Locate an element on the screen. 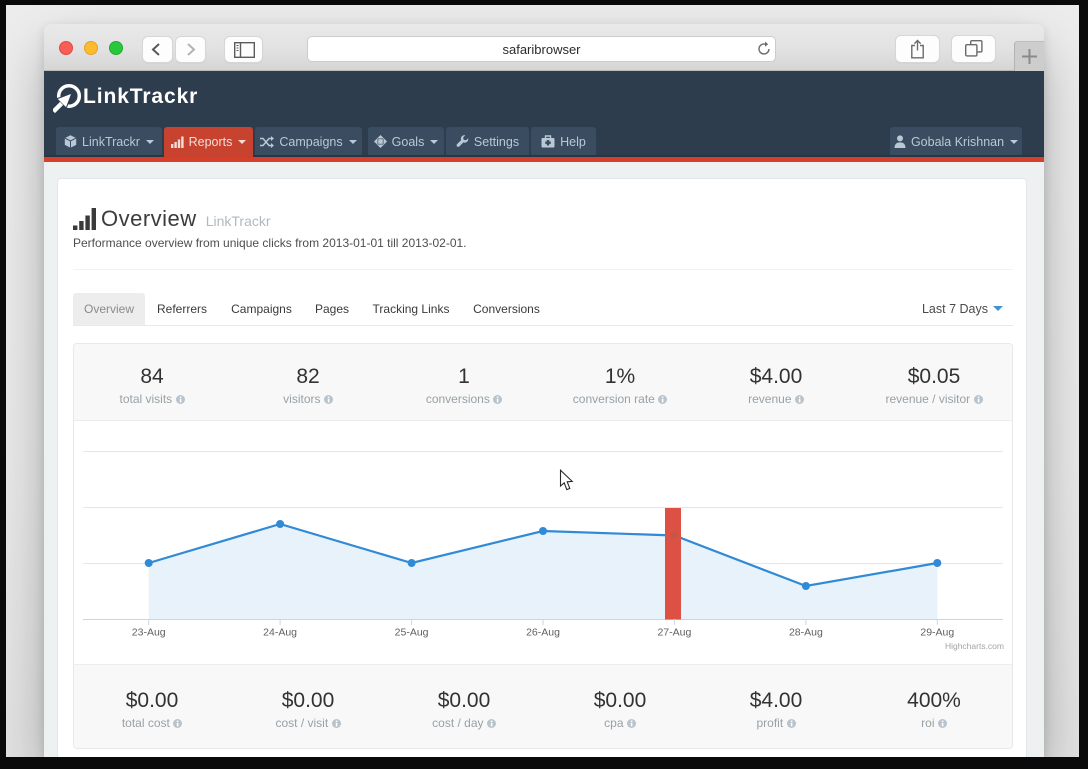 This screenshot has width=1088, height=769. svg-text: 25-Aug is located at coordinates (412, 633).